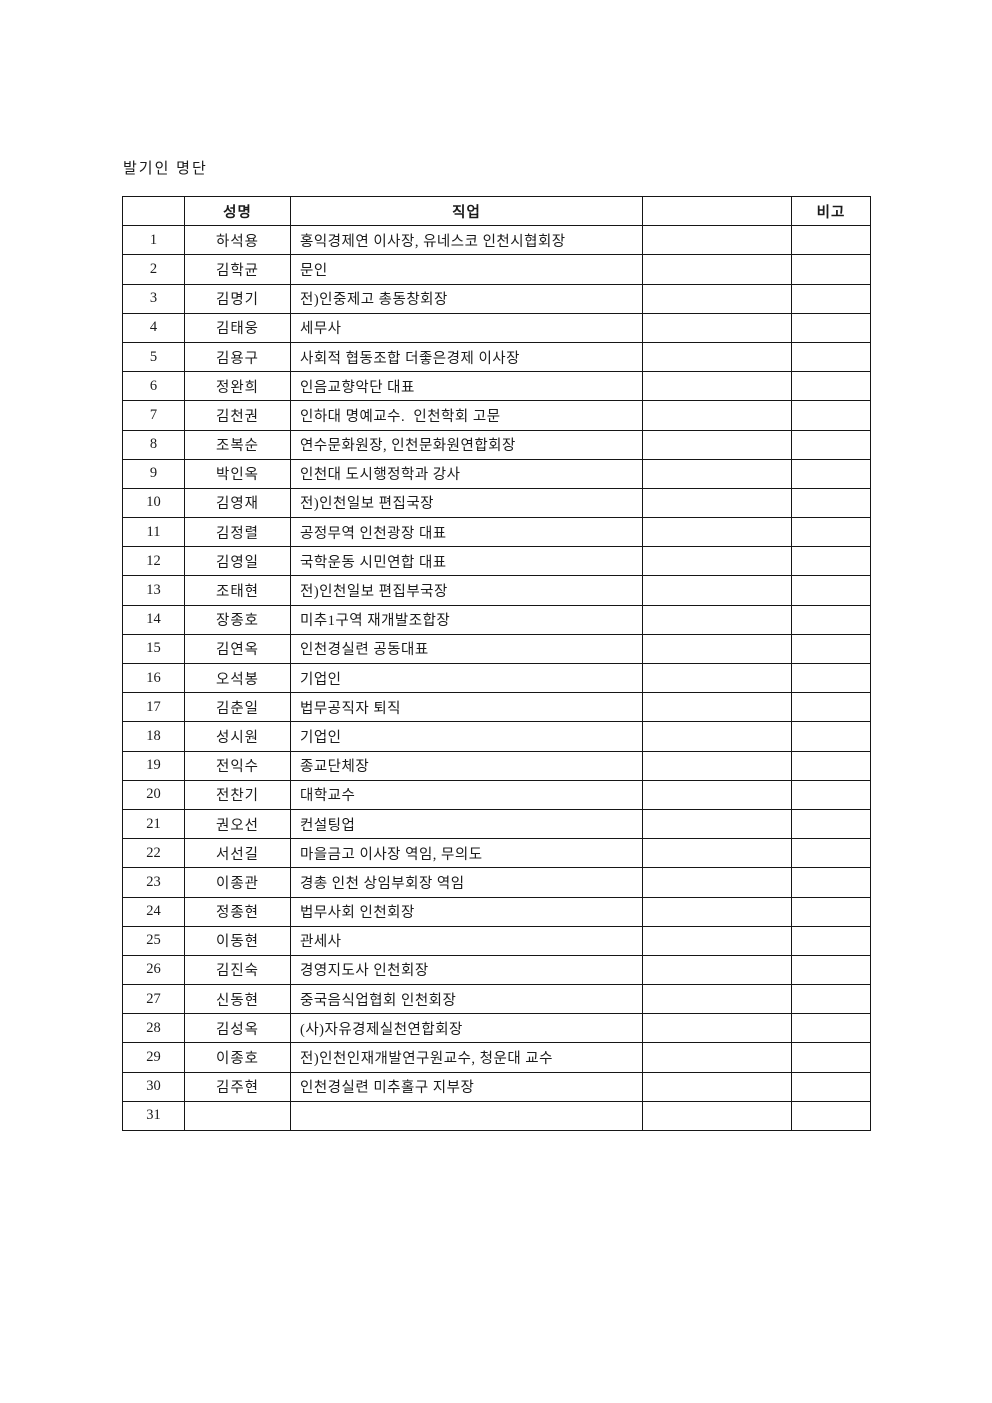  What do you see at coordinates (466, 503) in the screenshot?
I see `occupation-cell: 전)인천일보 편집국장` at bounding box center [466, 503].